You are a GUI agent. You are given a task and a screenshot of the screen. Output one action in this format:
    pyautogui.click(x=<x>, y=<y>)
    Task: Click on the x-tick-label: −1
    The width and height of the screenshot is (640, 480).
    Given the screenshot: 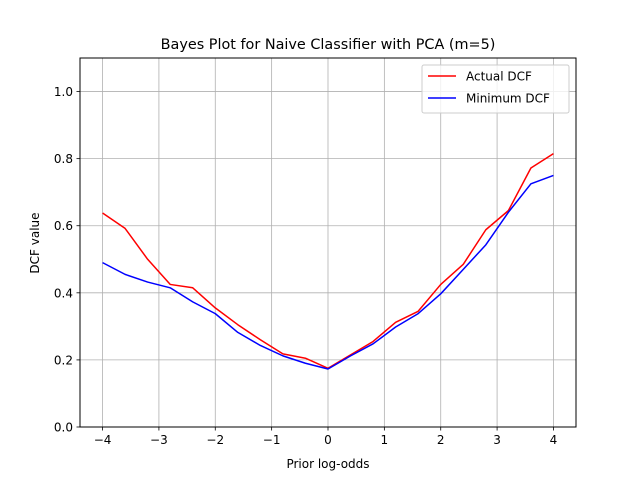 What is the action you would take?
    pyautogui.click(x=272, y=440)
    